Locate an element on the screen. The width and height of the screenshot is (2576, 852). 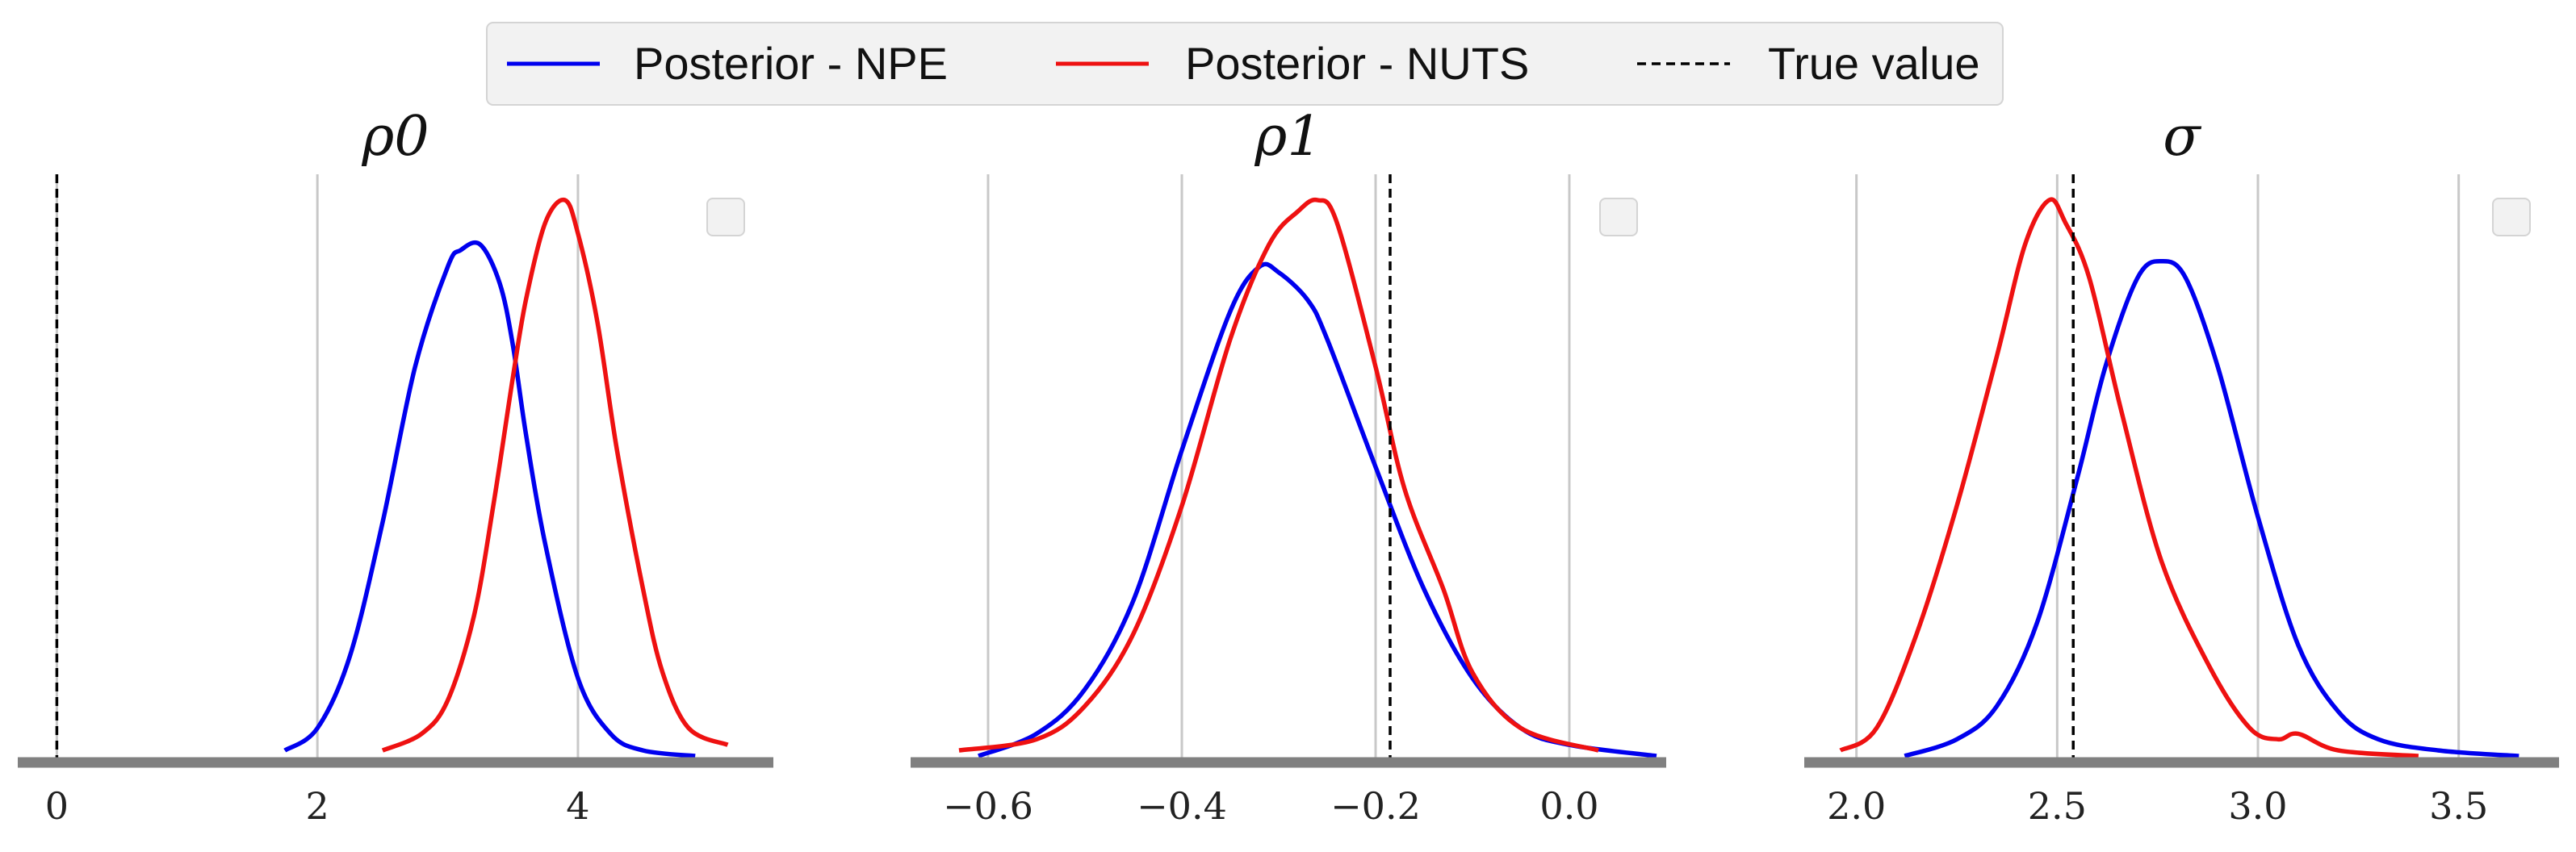
legend-label-npe: Posterior - NPE is located at coordinates (791, 63).